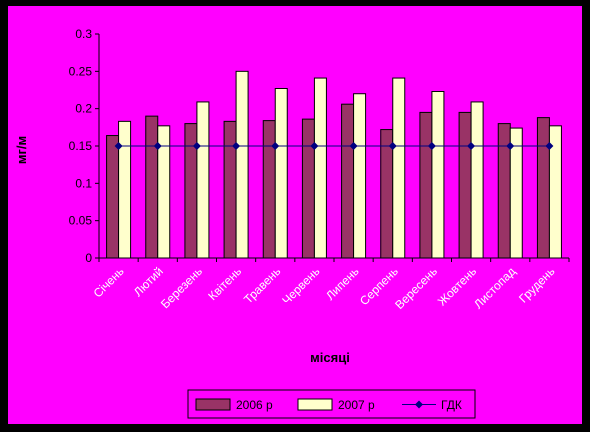 This screenshot has height=432, width=590. Describe the element at coordinates (181, 287) in the screenshot. I see `x-tick-label-2: Березень` at that location.